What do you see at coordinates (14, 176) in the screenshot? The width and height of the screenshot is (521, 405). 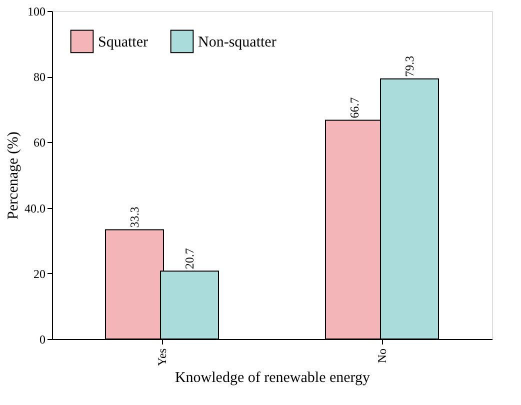 I see `y-axis-title: Percenage (%)` at bounding box center [14, 176].